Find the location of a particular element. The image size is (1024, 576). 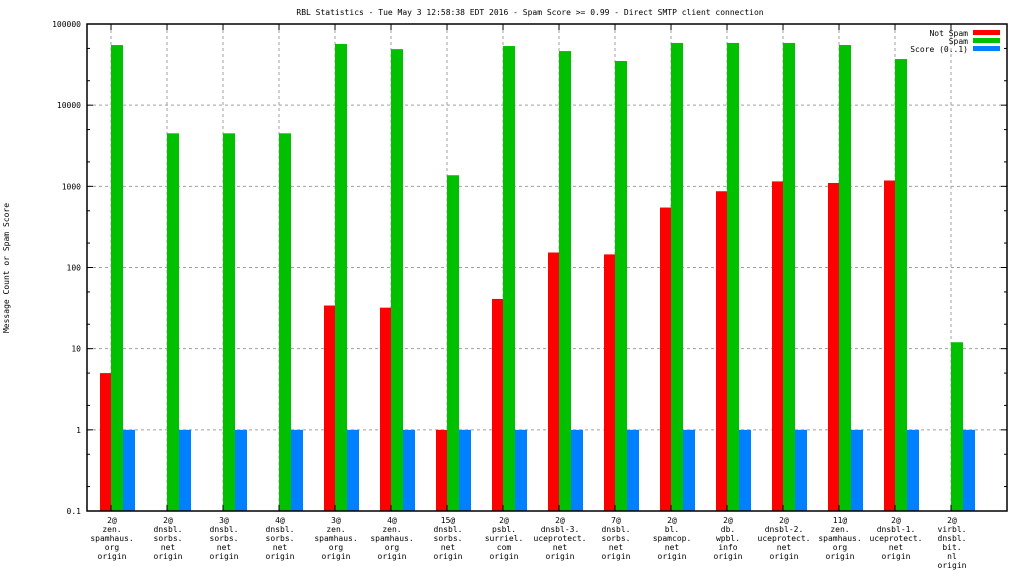

x-tick-label-line: 11@ is located at coordinates (840, 520).